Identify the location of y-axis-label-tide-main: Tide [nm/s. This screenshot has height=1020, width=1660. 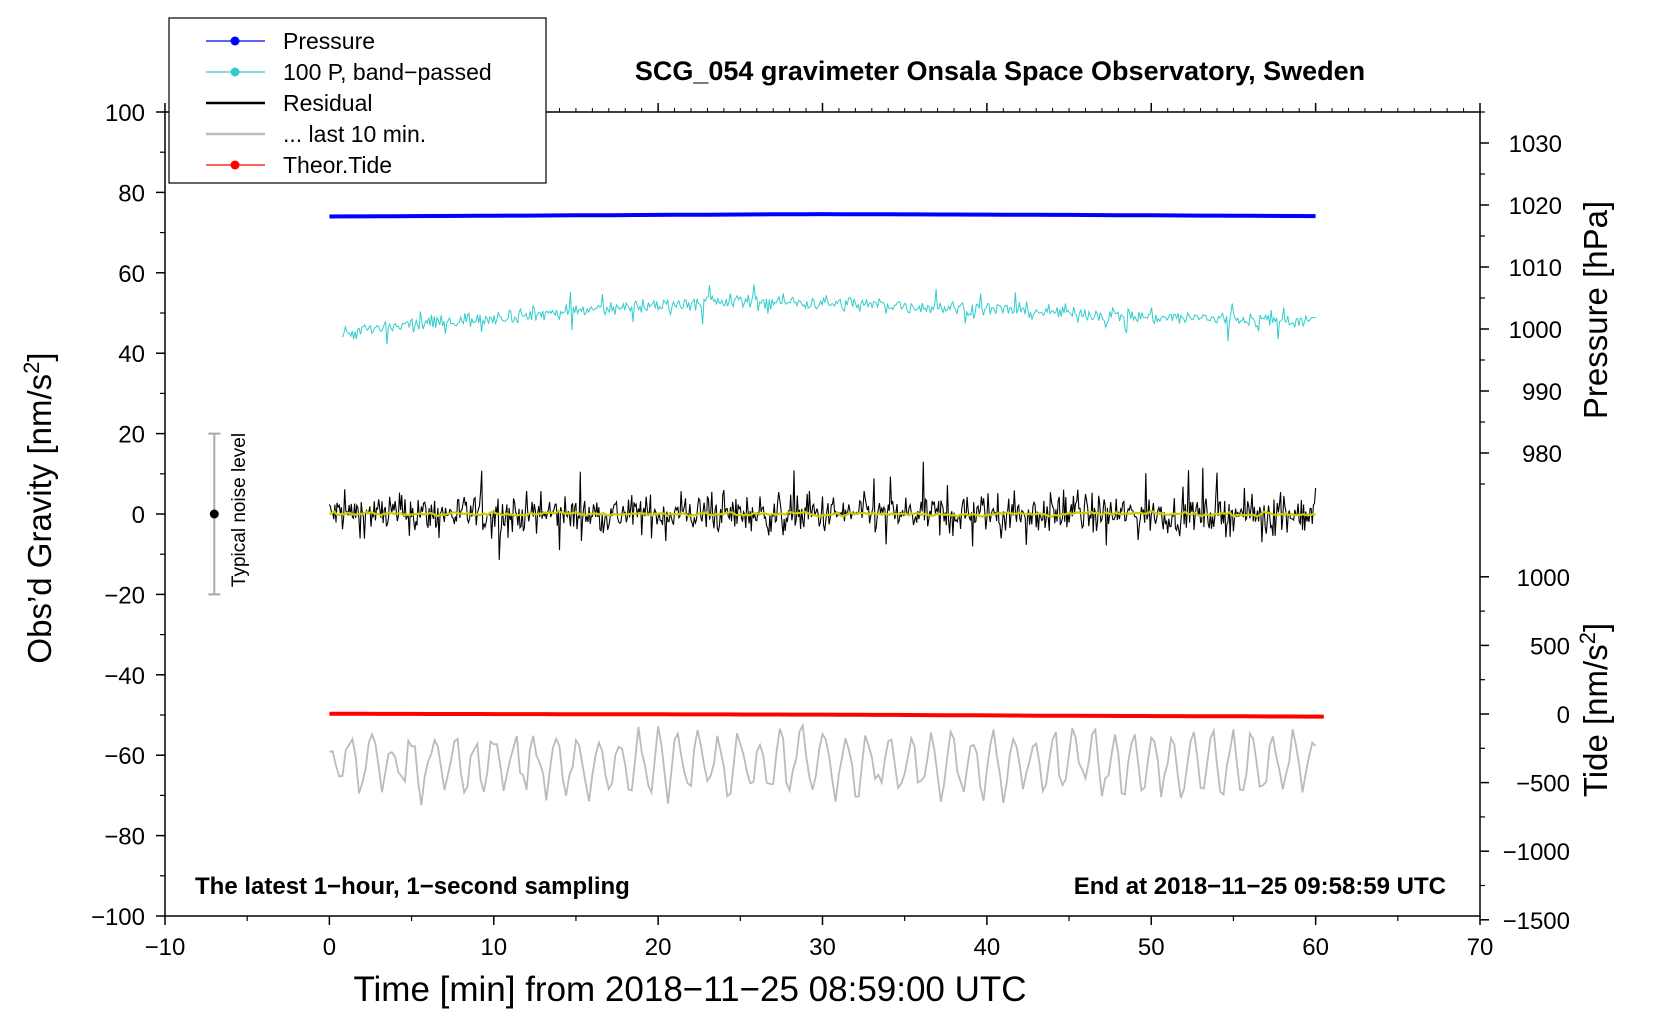
(1595, 720).